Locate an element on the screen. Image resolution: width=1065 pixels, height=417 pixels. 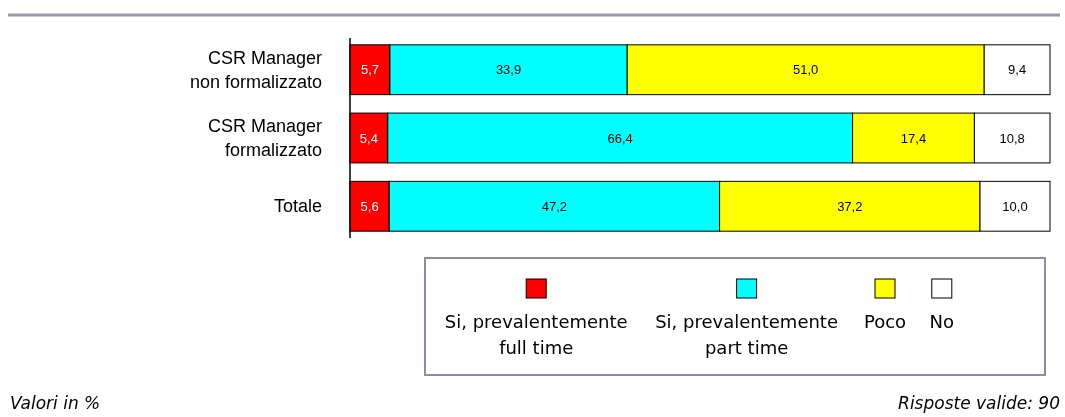
data-label: 37,2 is located at coordinates (850, 206).